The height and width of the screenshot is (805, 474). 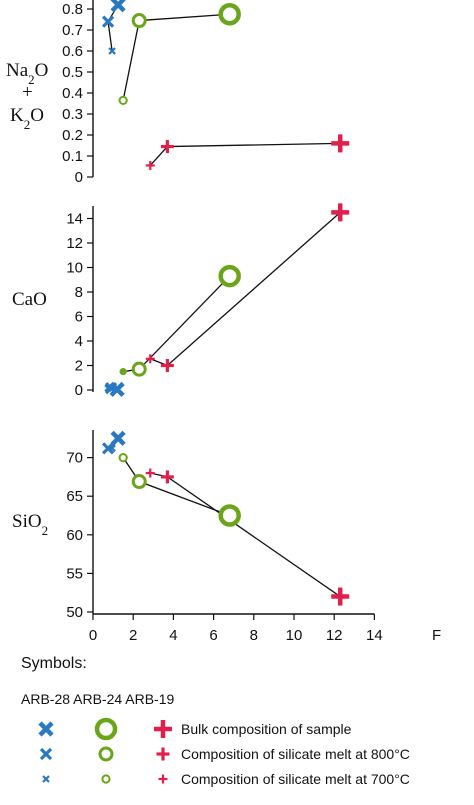 I want to click on cao-y-tick-label: 14, so click(x=74, y=219).